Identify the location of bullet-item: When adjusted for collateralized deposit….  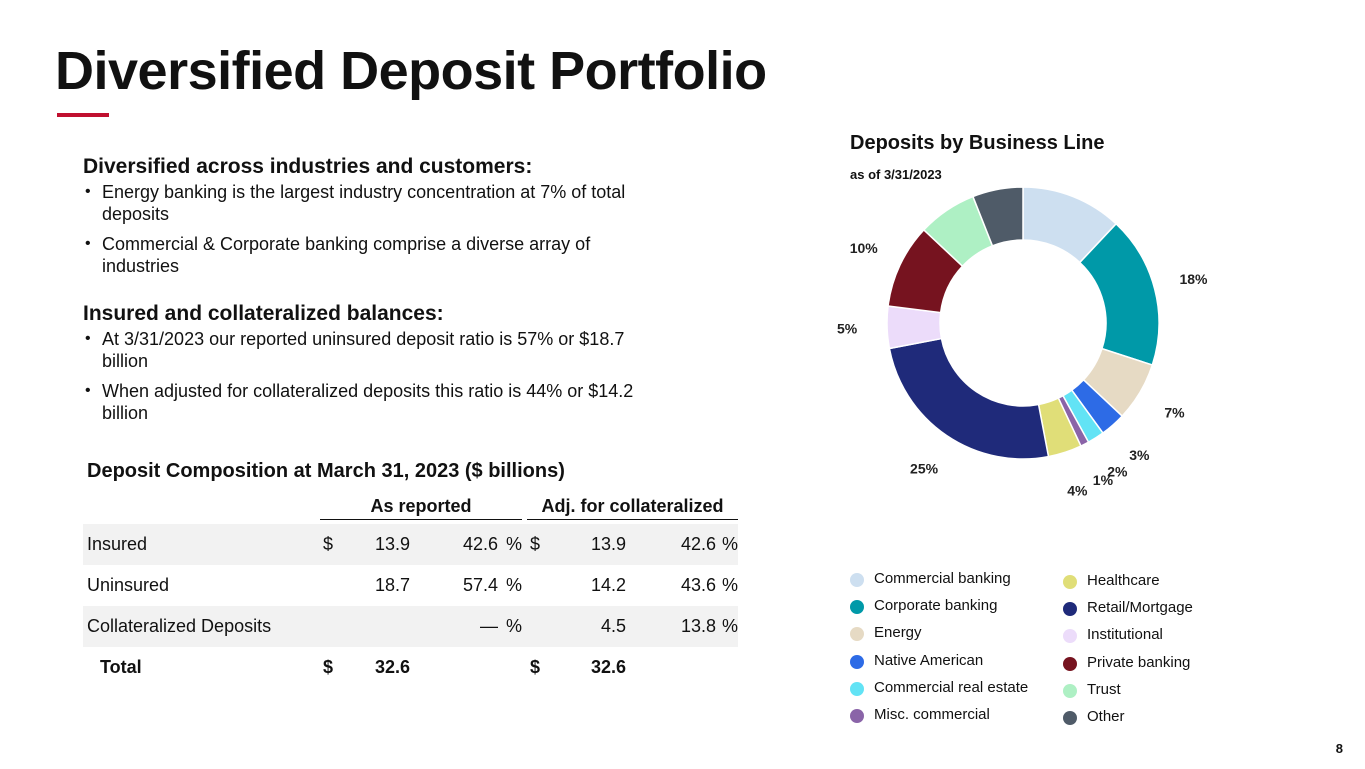
(368, 402).